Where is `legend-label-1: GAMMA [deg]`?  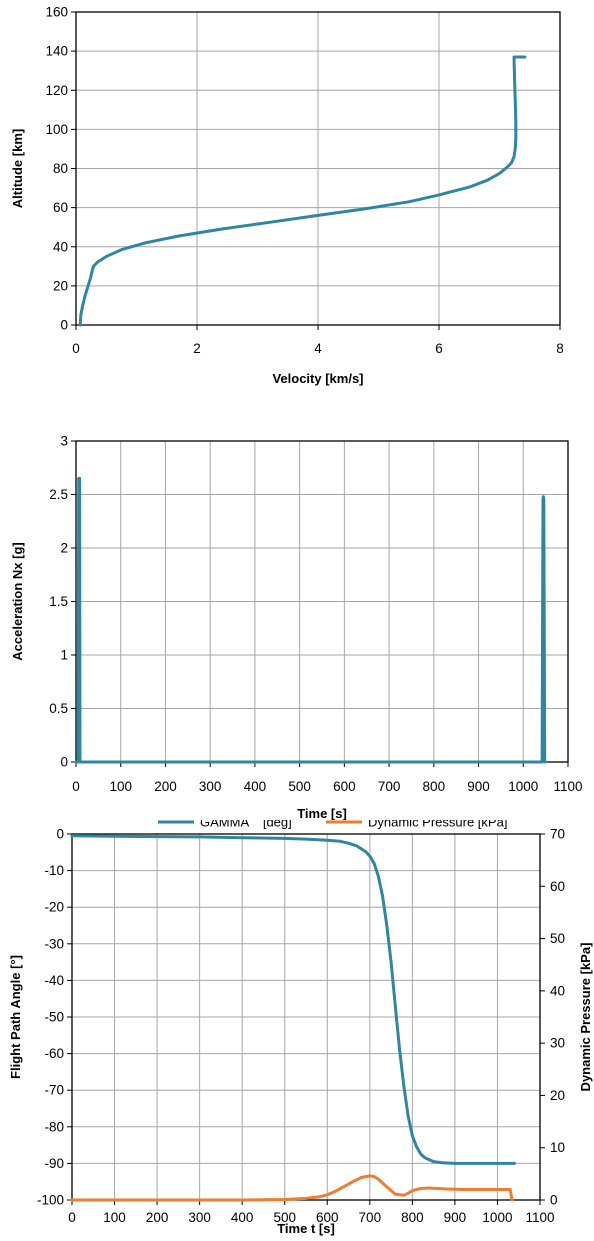
legend-label-1: GAMMA [deg] is located at coordinates (246, 825).